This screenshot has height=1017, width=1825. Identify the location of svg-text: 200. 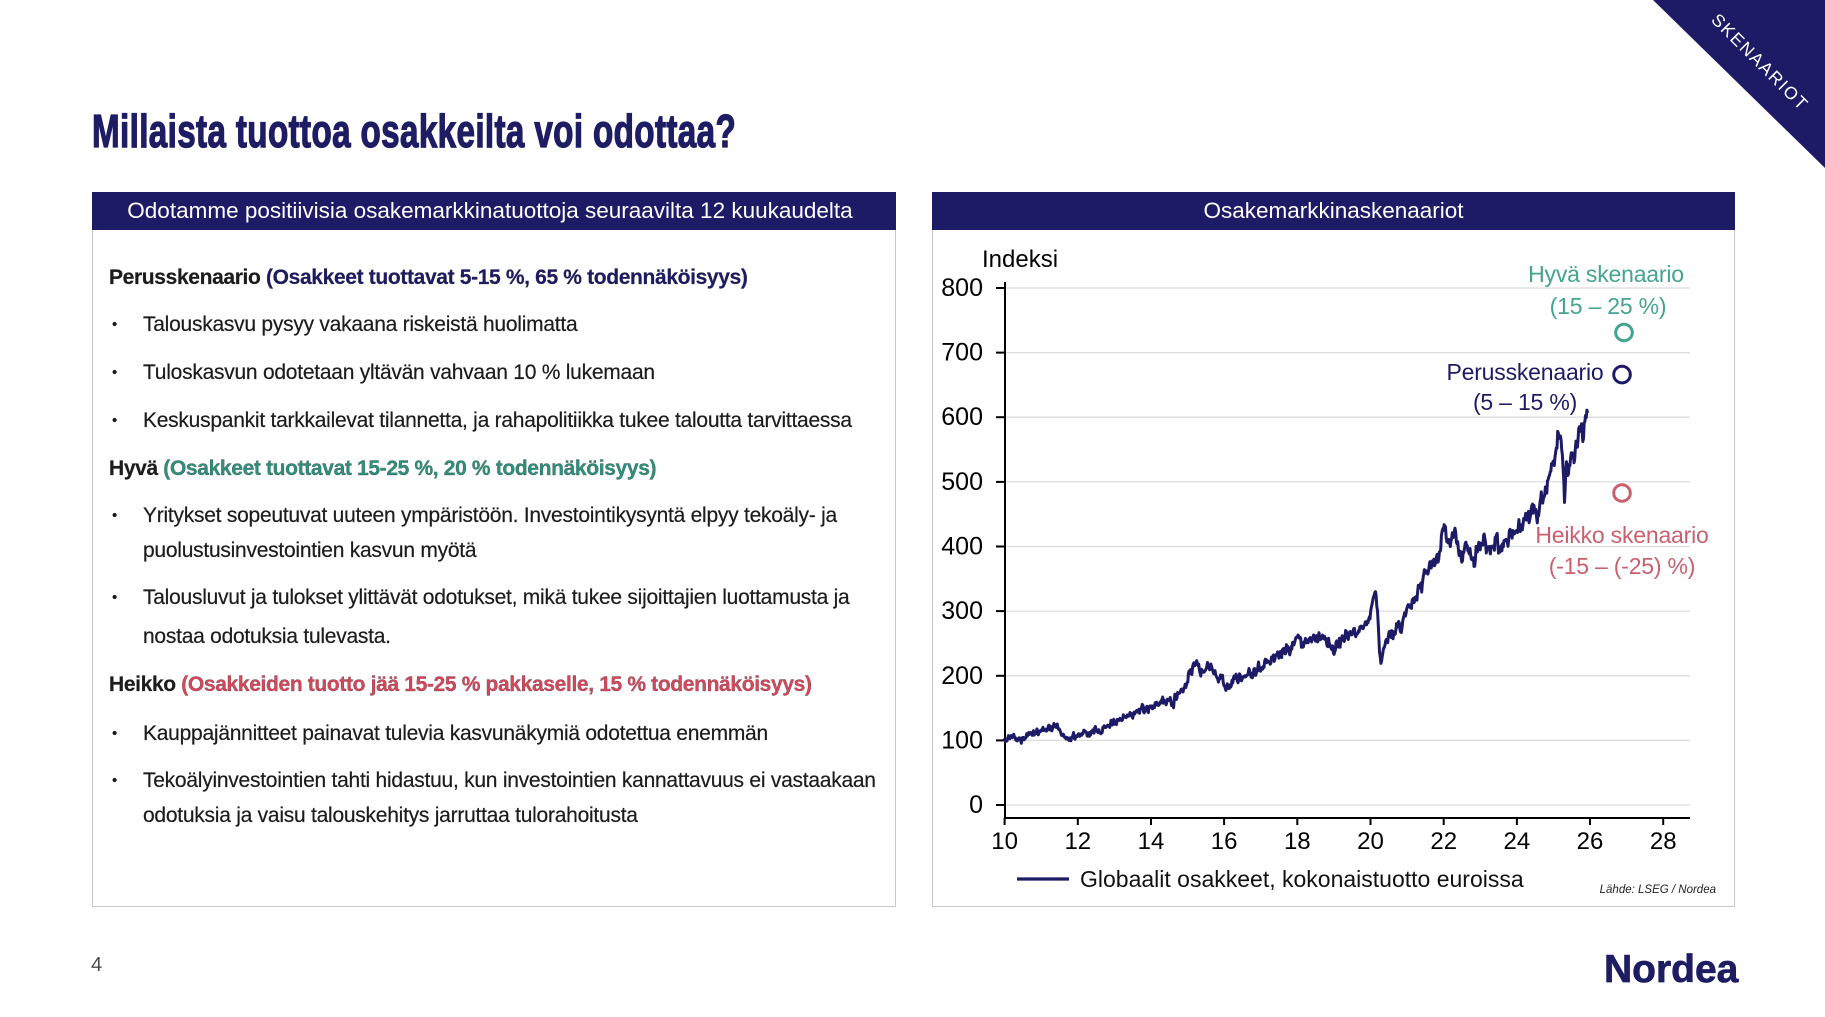
(962, 676).